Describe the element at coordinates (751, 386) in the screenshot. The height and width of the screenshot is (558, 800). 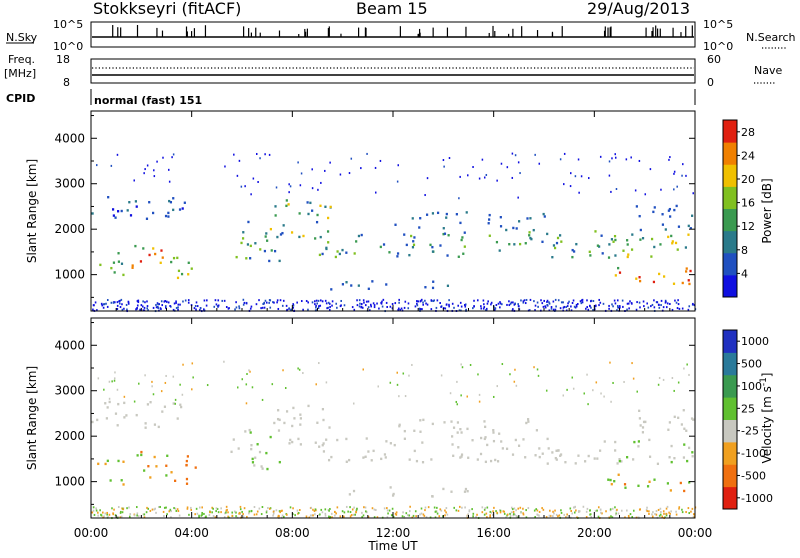
I see `colorbar-tick-label: 100` at that location.